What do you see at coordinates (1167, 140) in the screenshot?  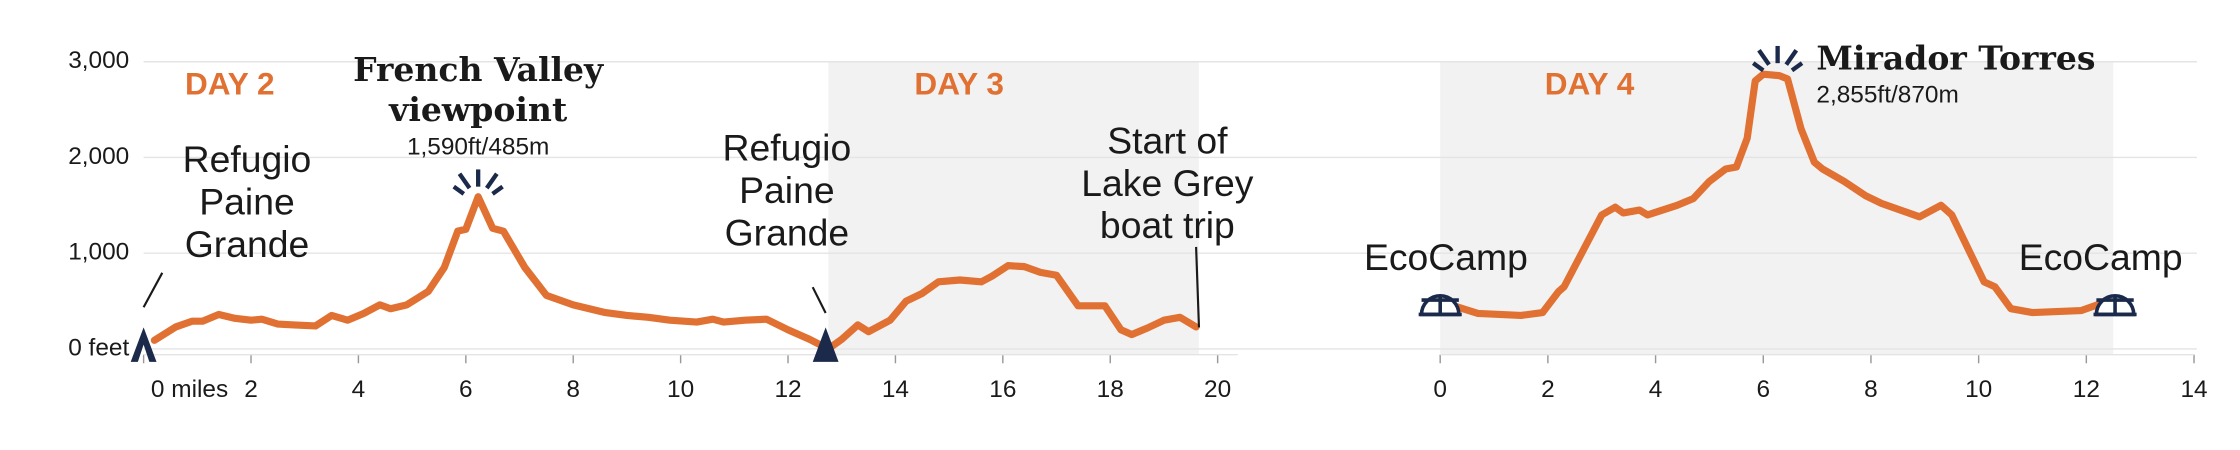 I see `annotation: Start of` at bounding box center [1167, 140].